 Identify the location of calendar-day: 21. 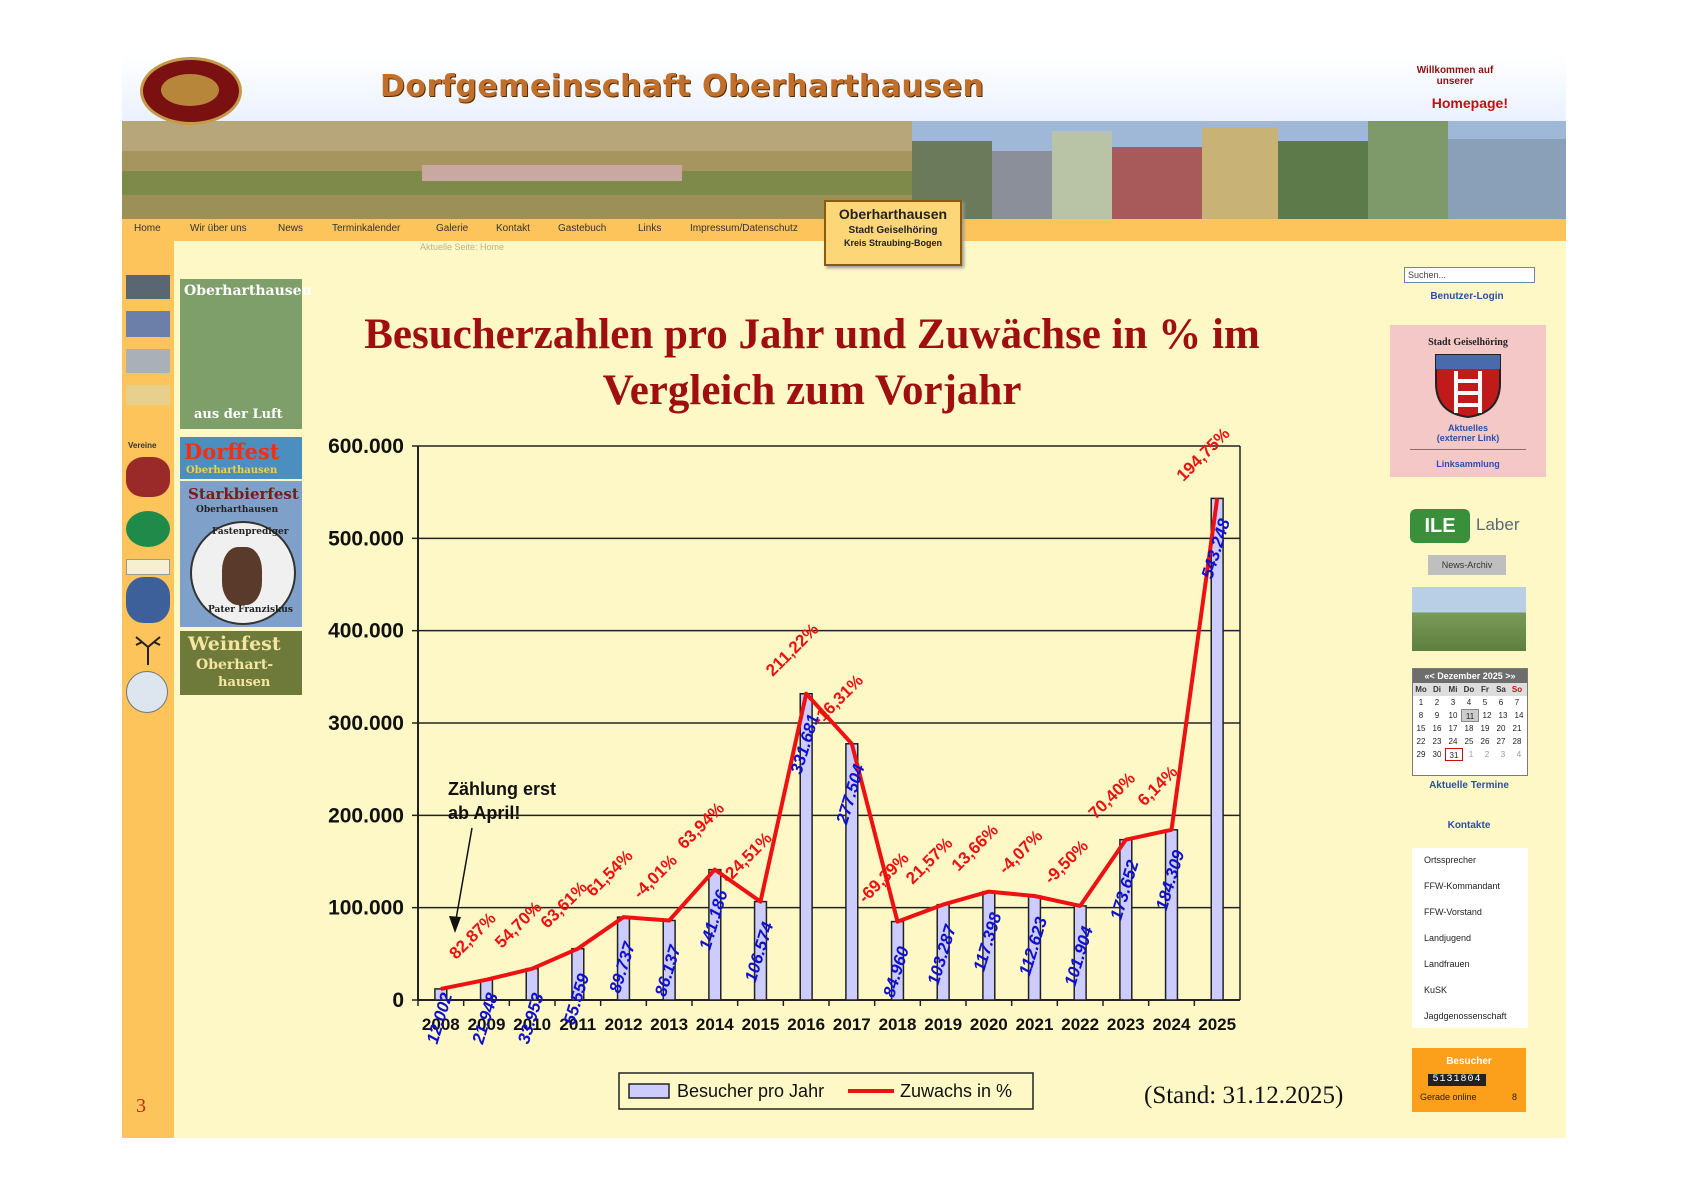
(1517, 728).